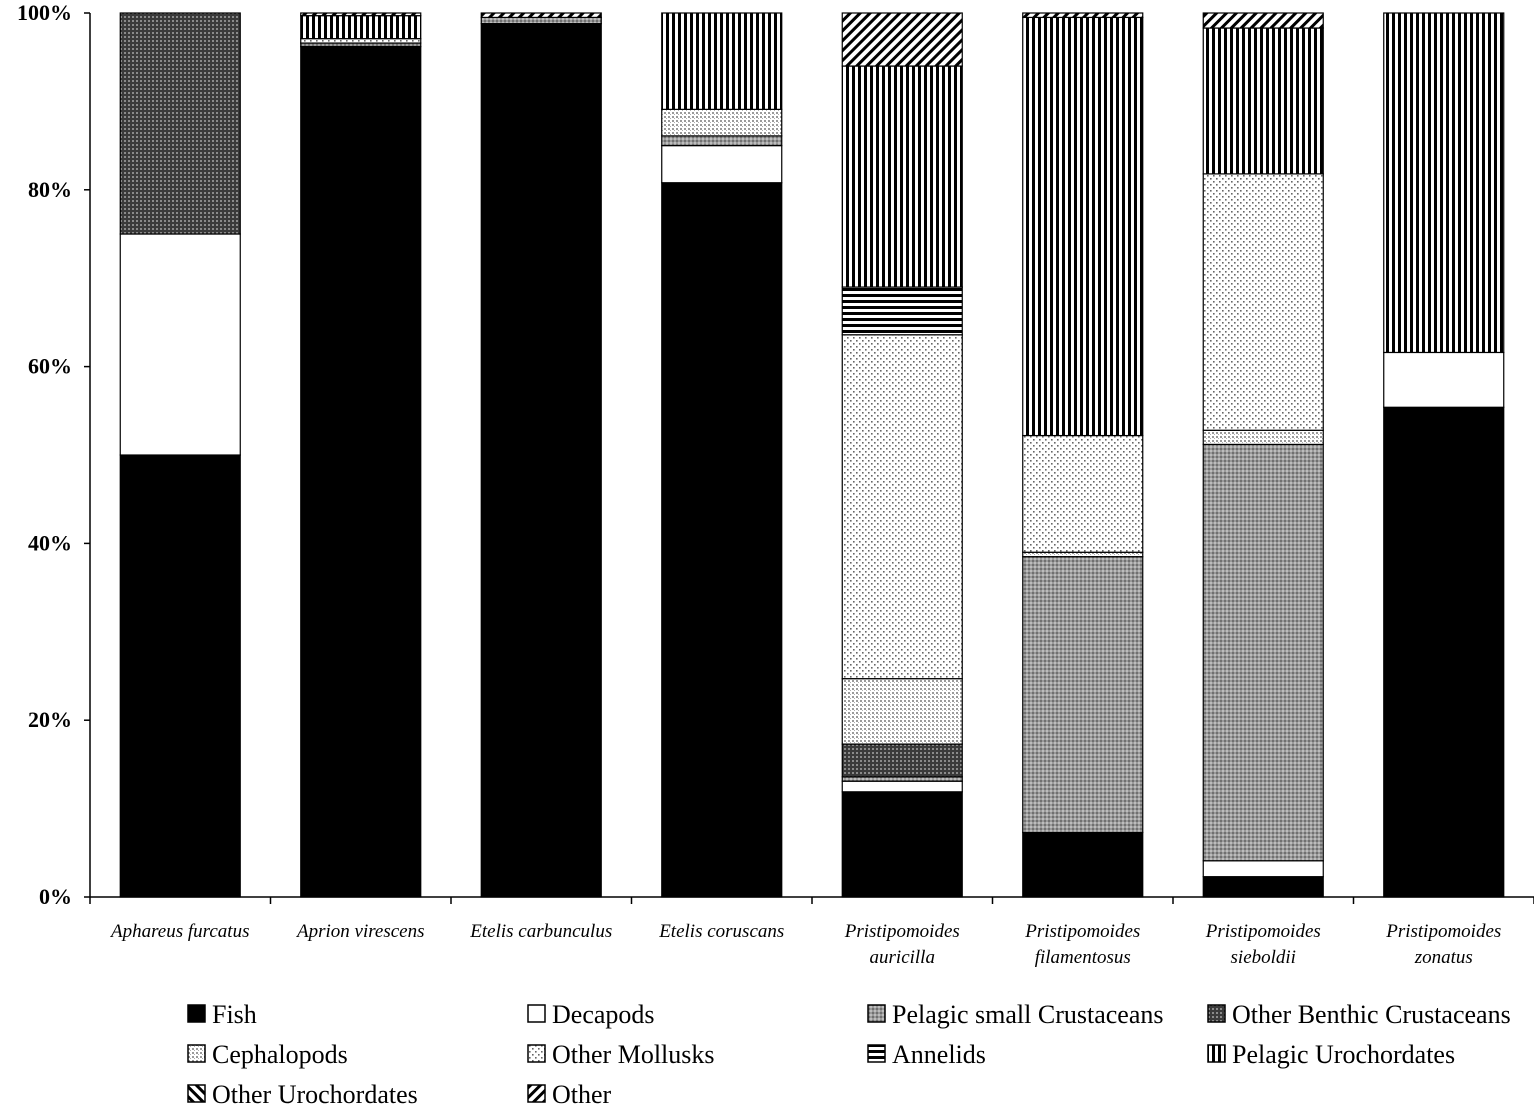 This screenshot has height=1118, width=1534. I want to click on legend-label: Pelagic Urochordates, so click(1343, 1054).